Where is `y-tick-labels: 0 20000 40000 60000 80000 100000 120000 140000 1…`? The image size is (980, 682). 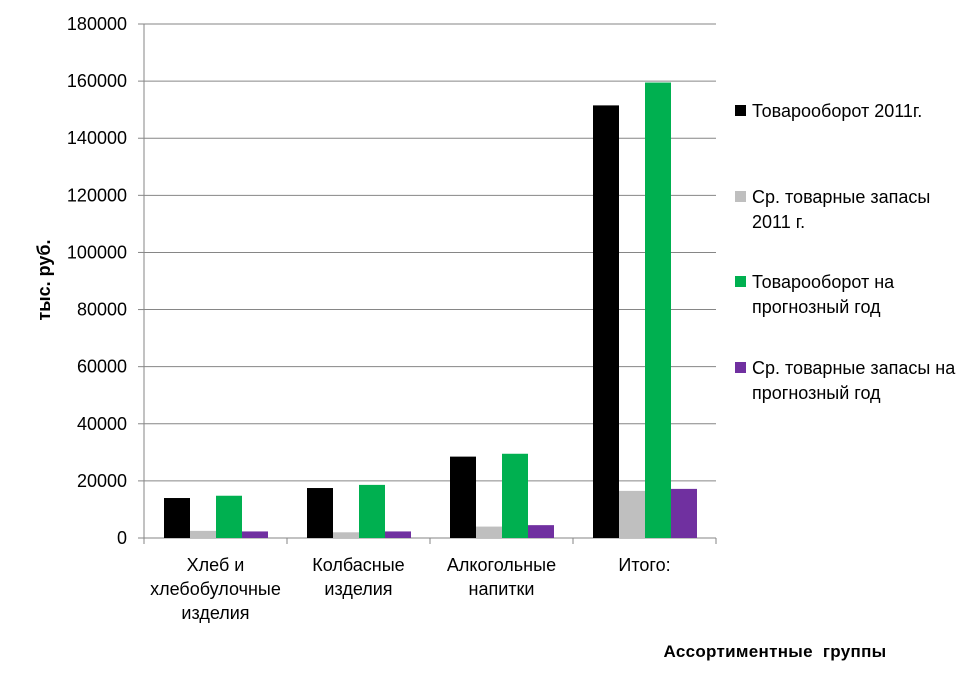
y-tick-labels: 0 20000 40000 60000 80000 100000 120000 140000 1… is located at coordinates (97, 281).